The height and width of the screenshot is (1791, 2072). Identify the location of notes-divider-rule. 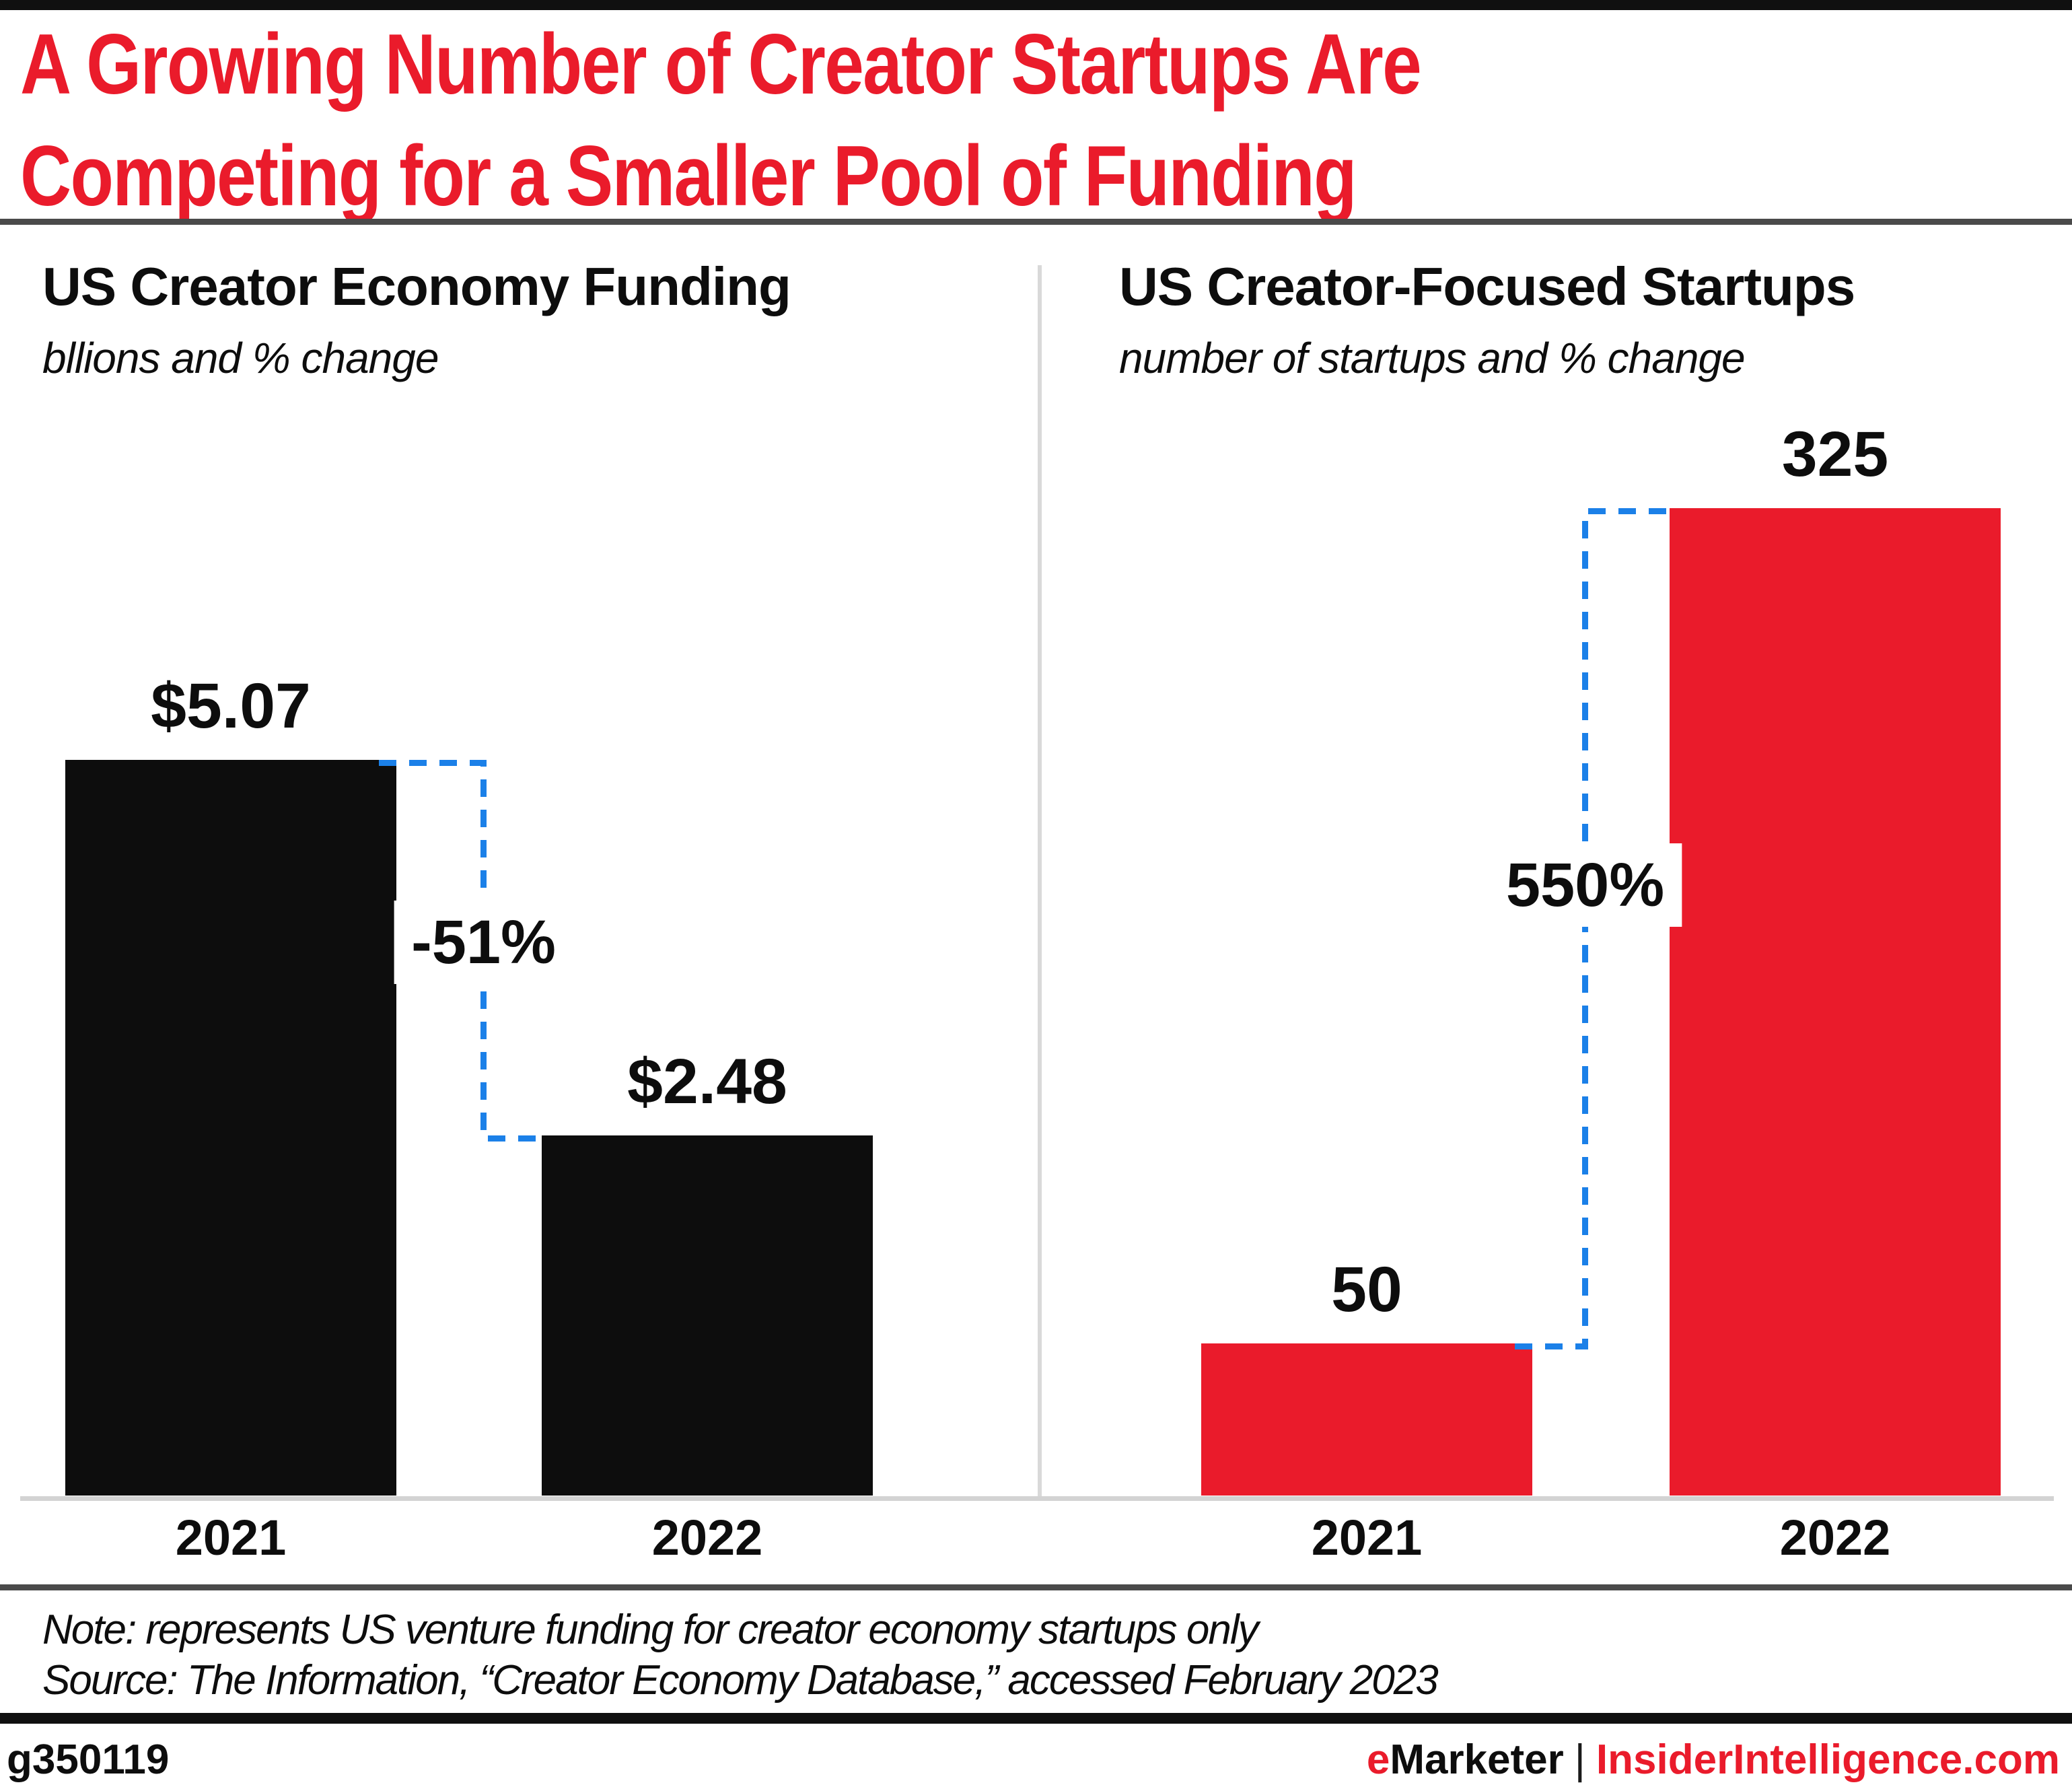
(1036, 1587).